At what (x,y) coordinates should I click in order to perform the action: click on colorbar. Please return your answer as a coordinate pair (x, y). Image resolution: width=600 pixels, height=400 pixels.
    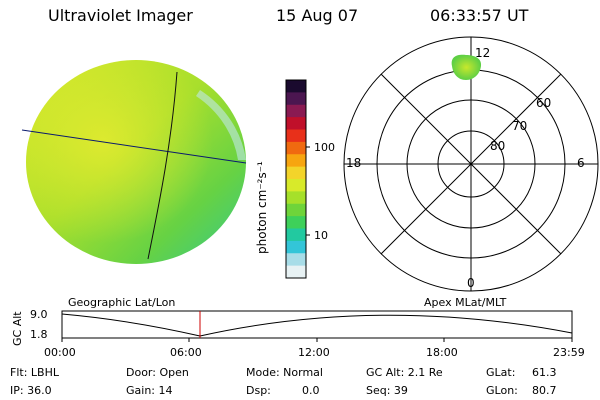
    Looking at the image, I should click on (296, 179).